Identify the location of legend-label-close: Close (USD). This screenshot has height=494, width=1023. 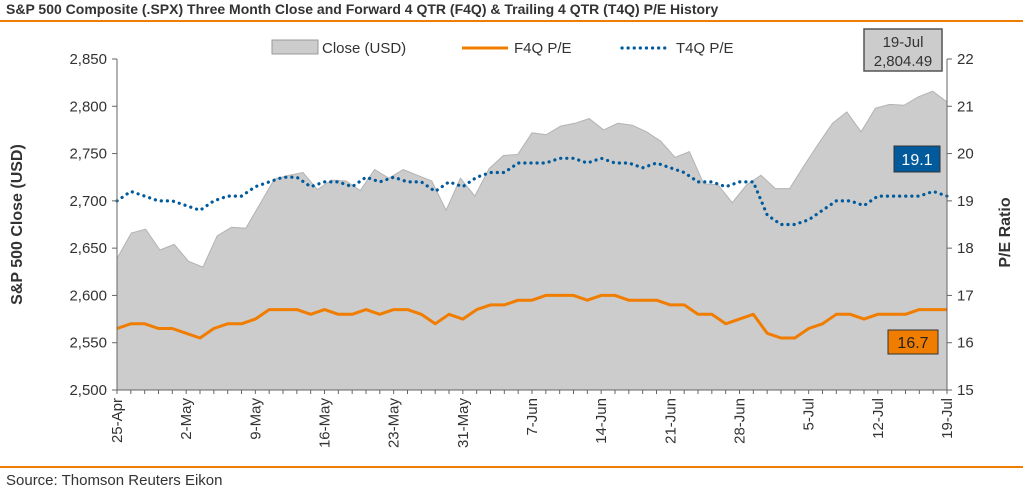
(364, 48).